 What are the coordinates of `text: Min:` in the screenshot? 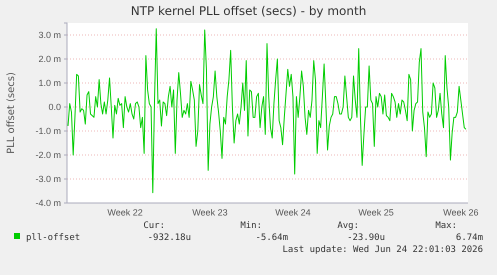 It's located at (251, 226).